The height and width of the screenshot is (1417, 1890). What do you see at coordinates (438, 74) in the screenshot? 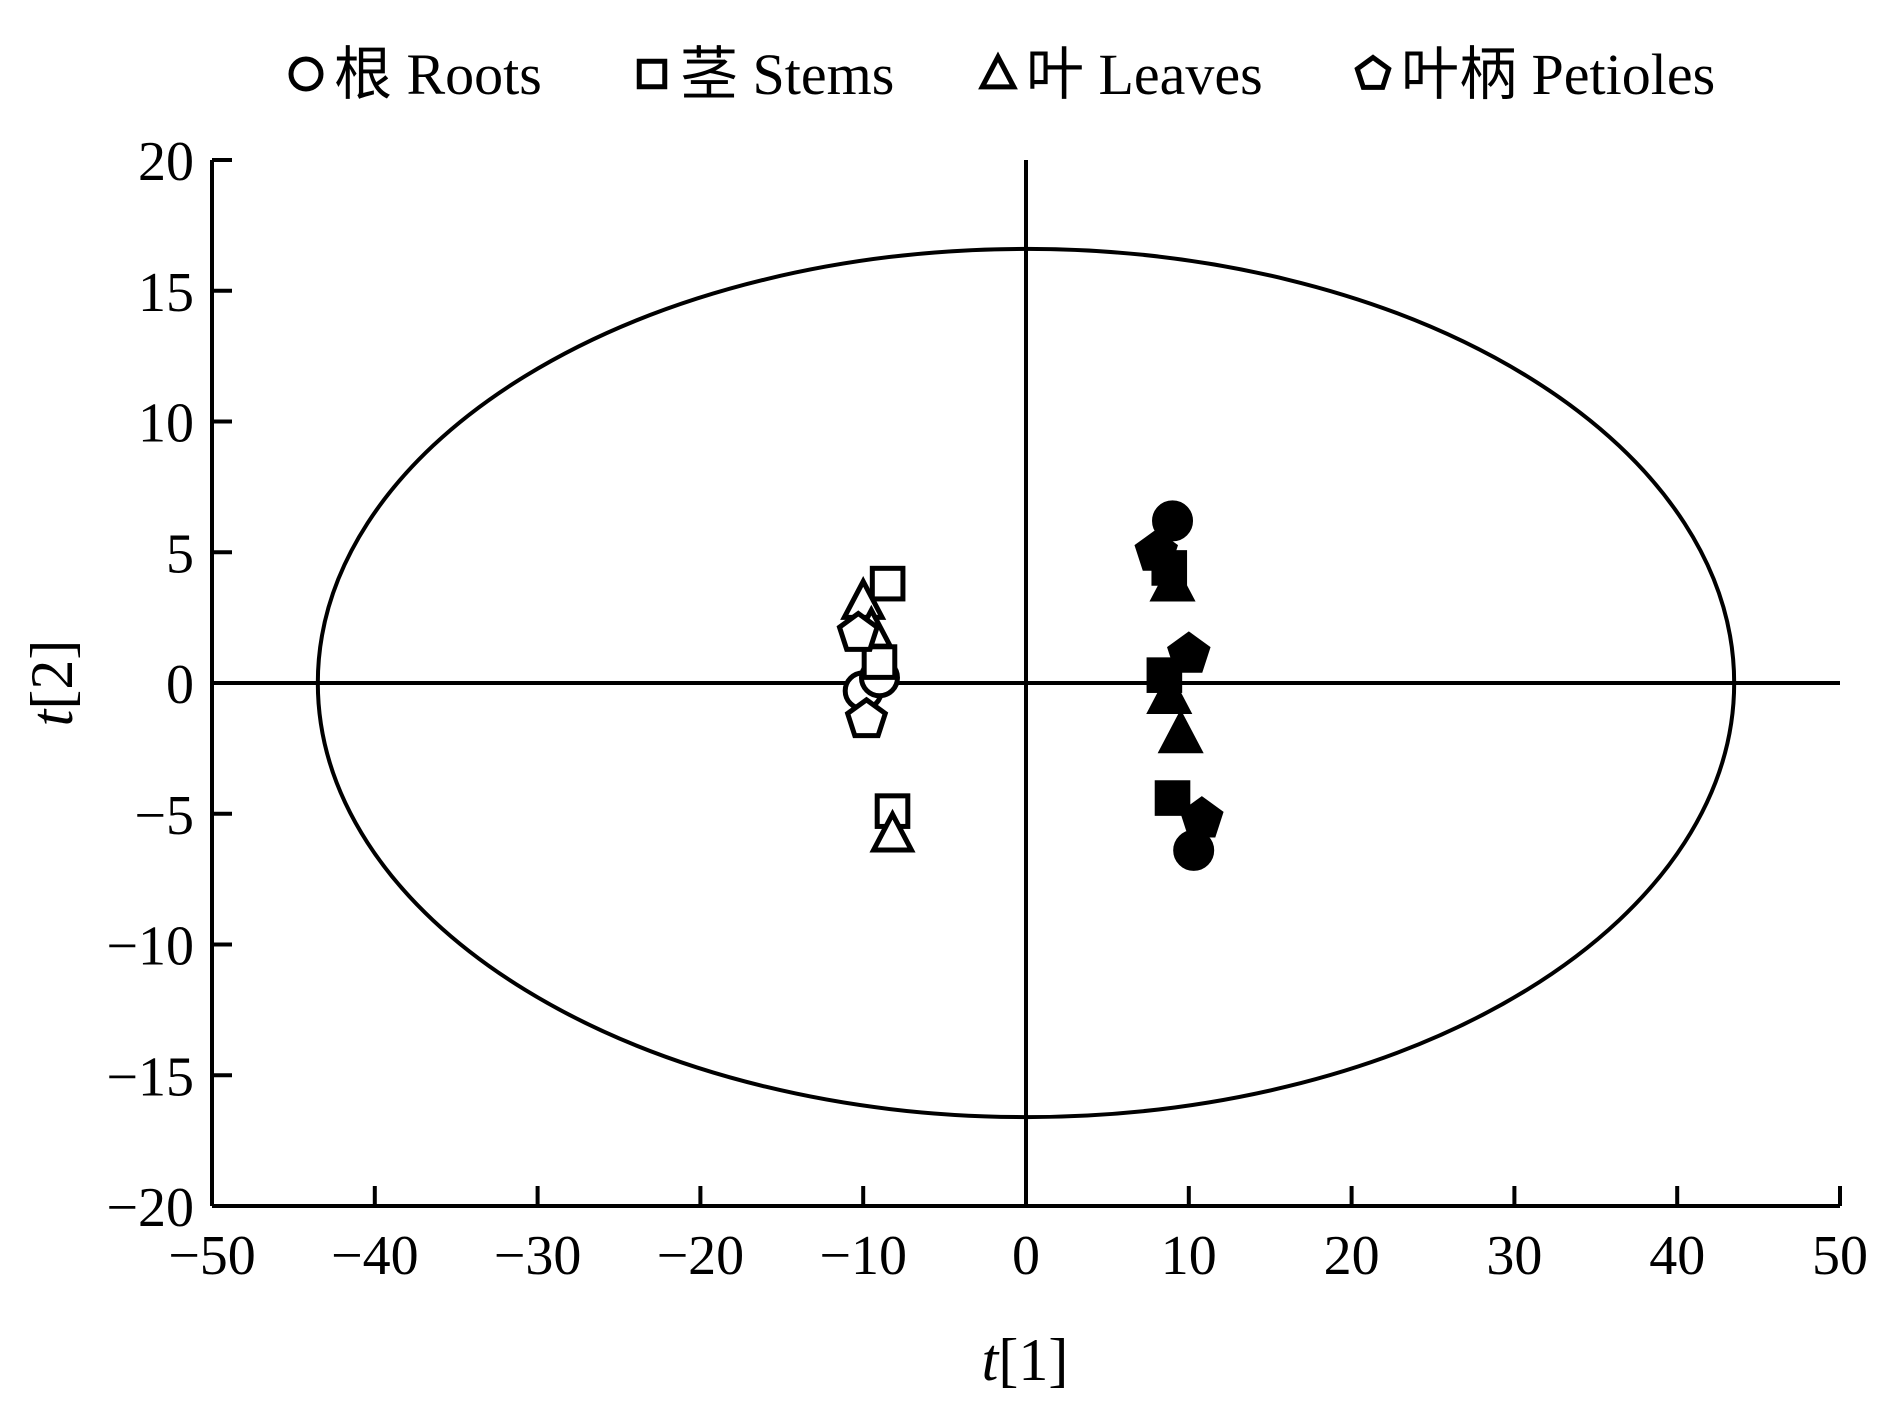
I see `legend-label: 根 Roots` at bounding box center [438, 74].